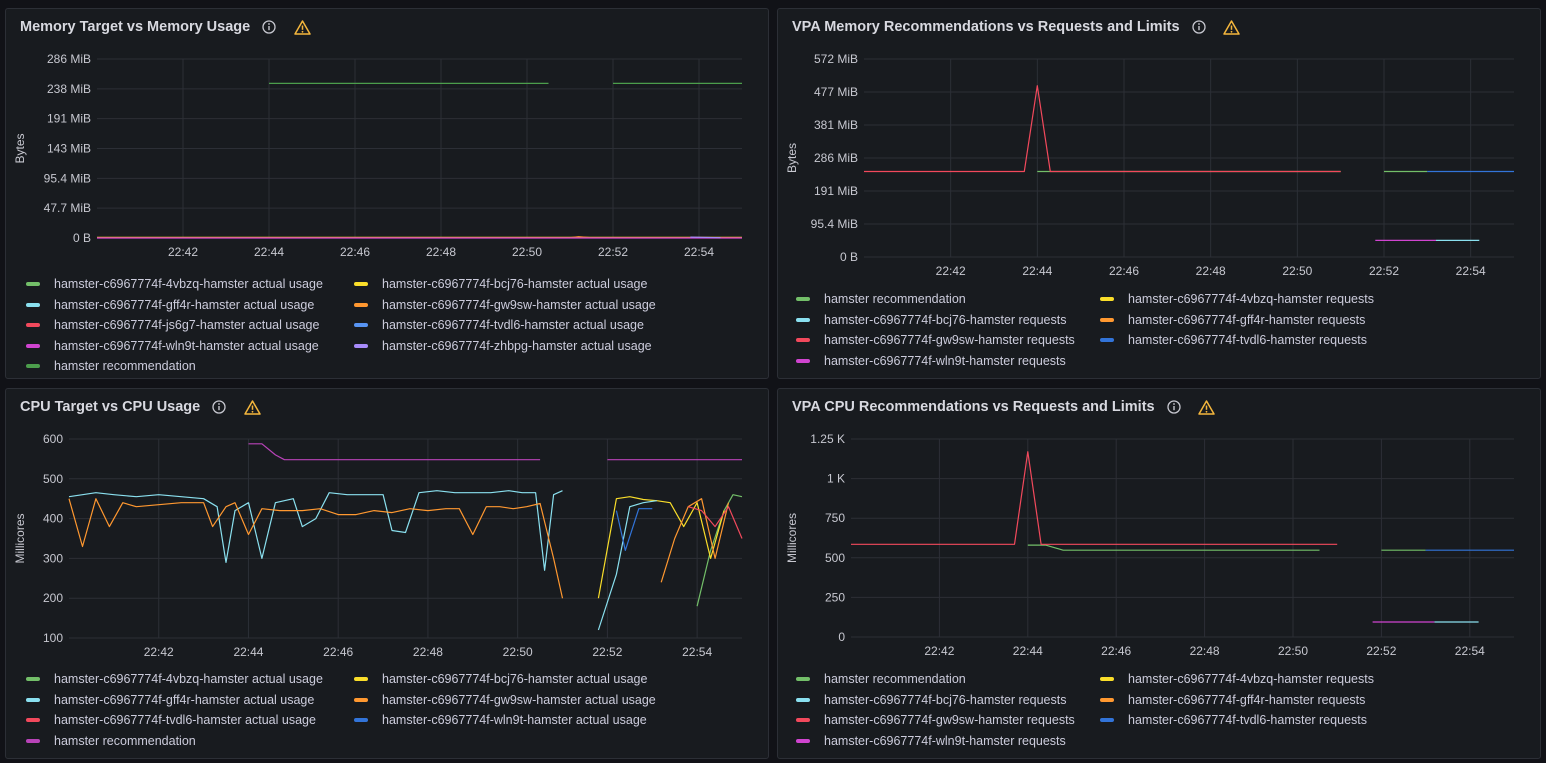 The height and width of the screenshot is (763, 1546). What do you see at coordinates (1381, 651) in the screenshot?
I see `x-tick-label: 22:52` at bounding box center [1381, 651].